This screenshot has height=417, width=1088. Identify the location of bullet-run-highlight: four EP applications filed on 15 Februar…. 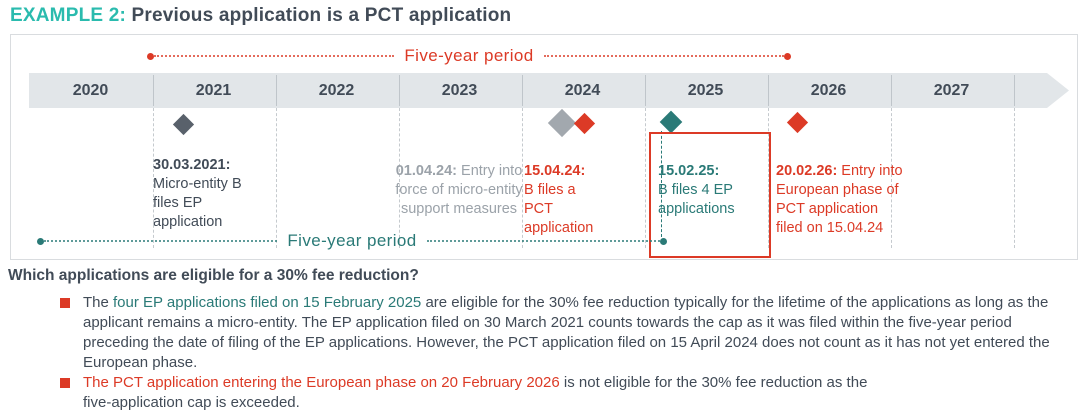
(267, 302).